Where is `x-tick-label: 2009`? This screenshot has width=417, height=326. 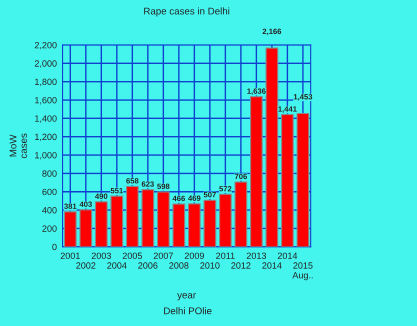 x-tick-label: 2009 is located at coordinates (194, 255).